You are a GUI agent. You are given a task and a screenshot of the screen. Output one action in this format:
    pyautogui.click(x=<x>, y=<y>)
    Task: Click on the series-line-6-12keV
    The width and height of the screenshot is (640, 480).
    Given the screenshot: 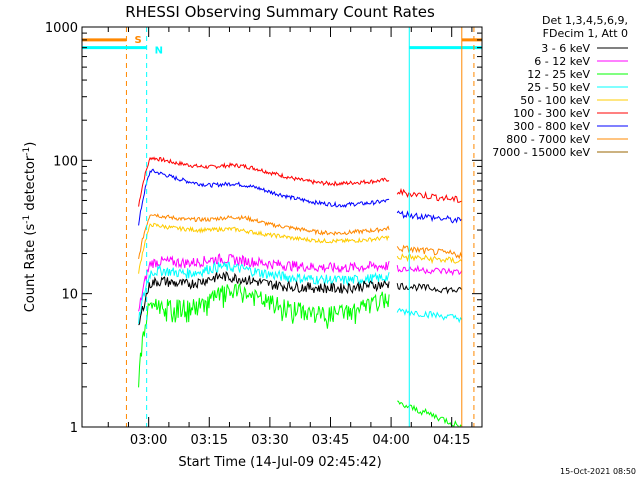 What is the action you would take?
    pyautogui.click(x=264, y=282)
    